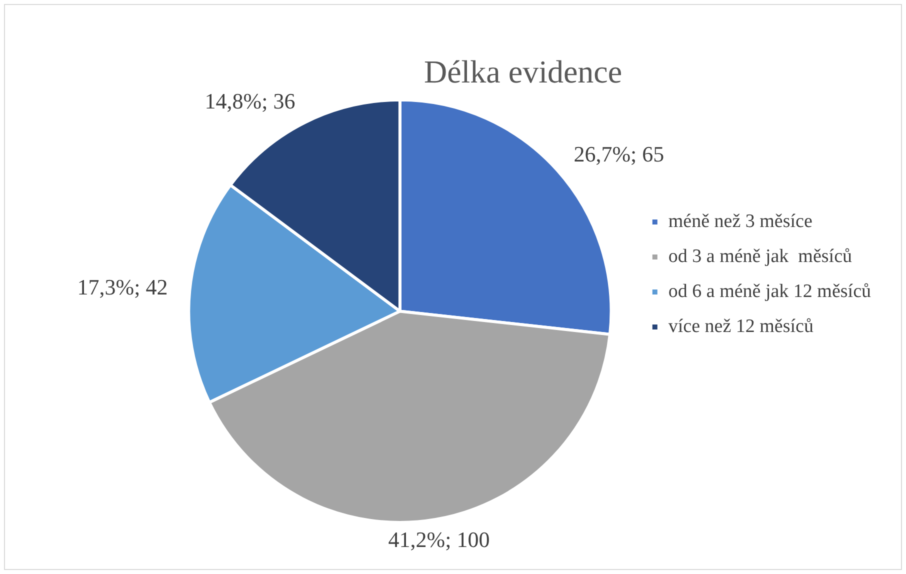 The image size is (906, 574). I want to click on legend-label: od 6 a méně jak 12 měsíců, so click(770, 291).